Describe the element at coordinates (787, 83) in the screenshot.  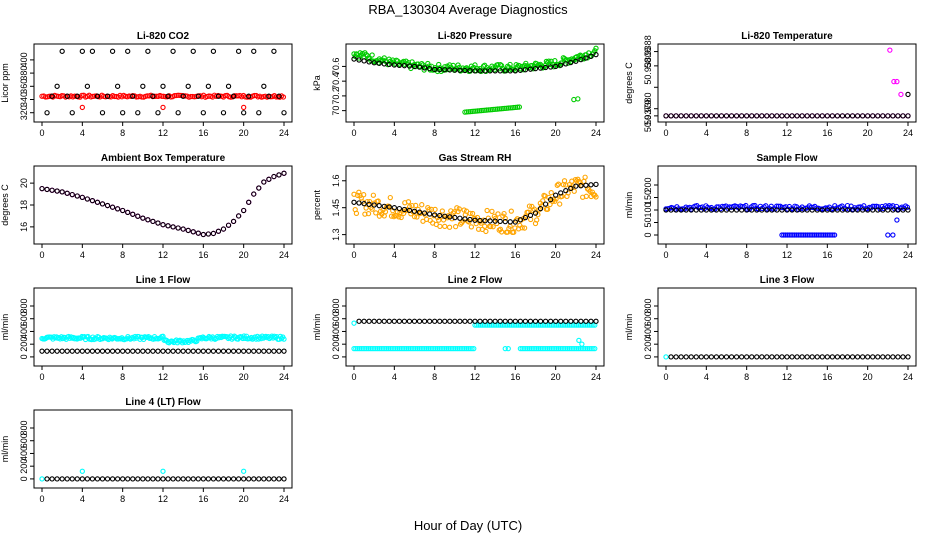
I see `plot-frame` at that location.